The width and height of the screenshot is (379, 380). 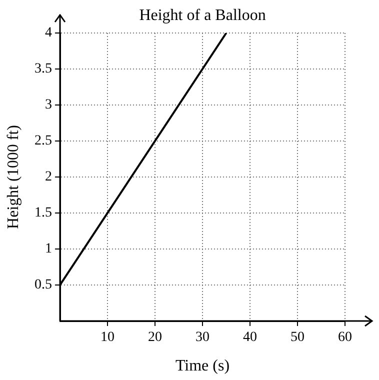 I want to click on x-tick-label: 50, so click(x=297, y=338).